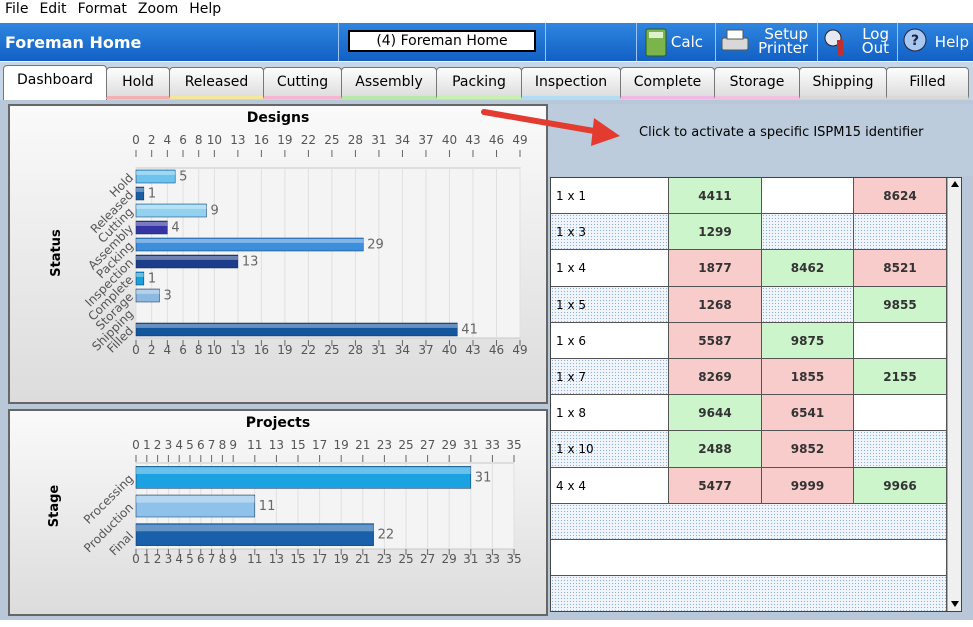 The image size is (973, 627). I want to click on row-label: 1 x 10, so click(610, 449).